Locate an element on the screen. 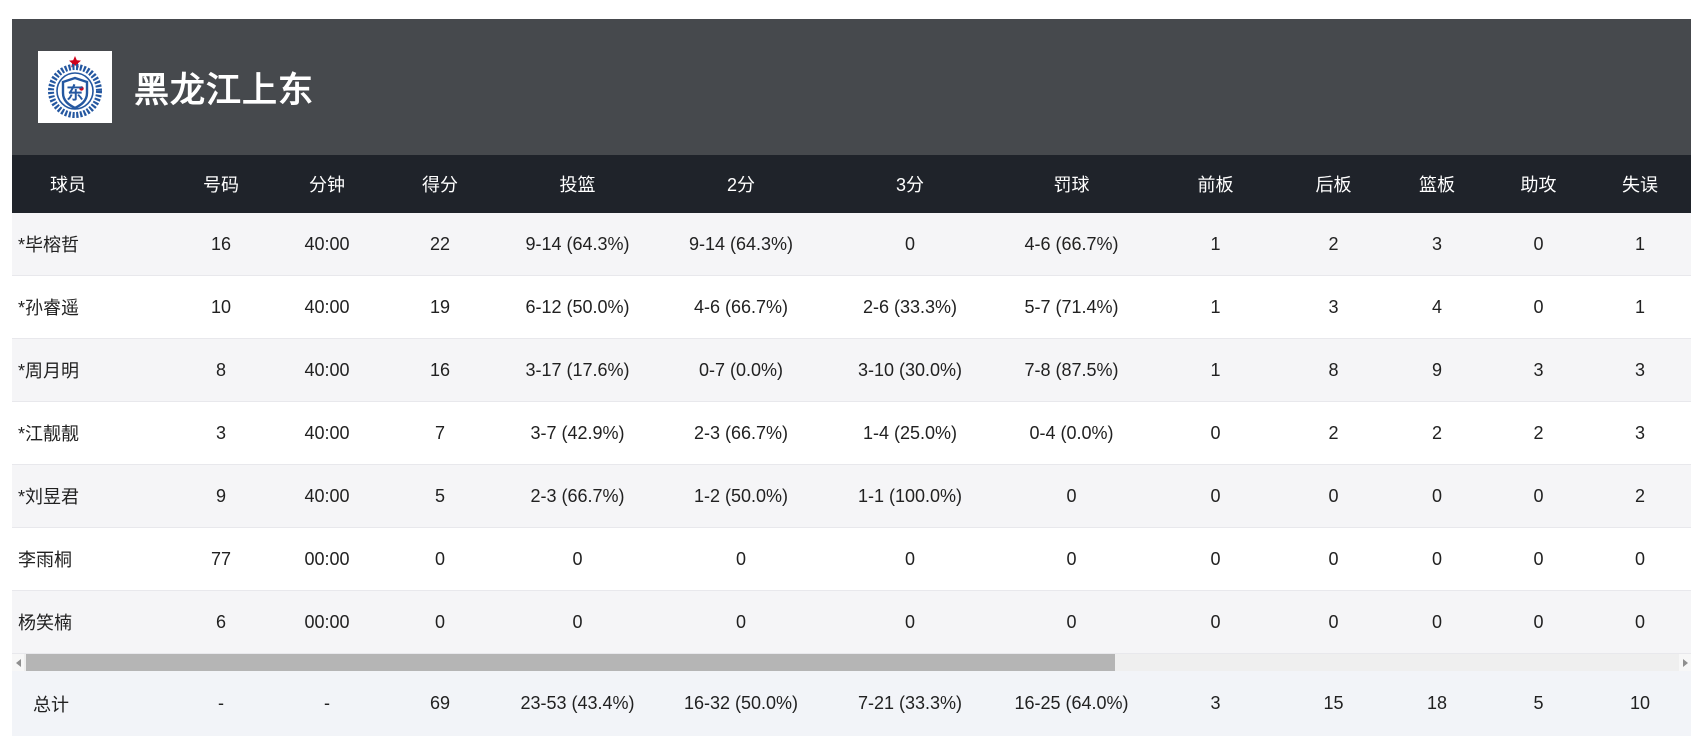  cell-points: 7 is located at coordinates (439, 432).